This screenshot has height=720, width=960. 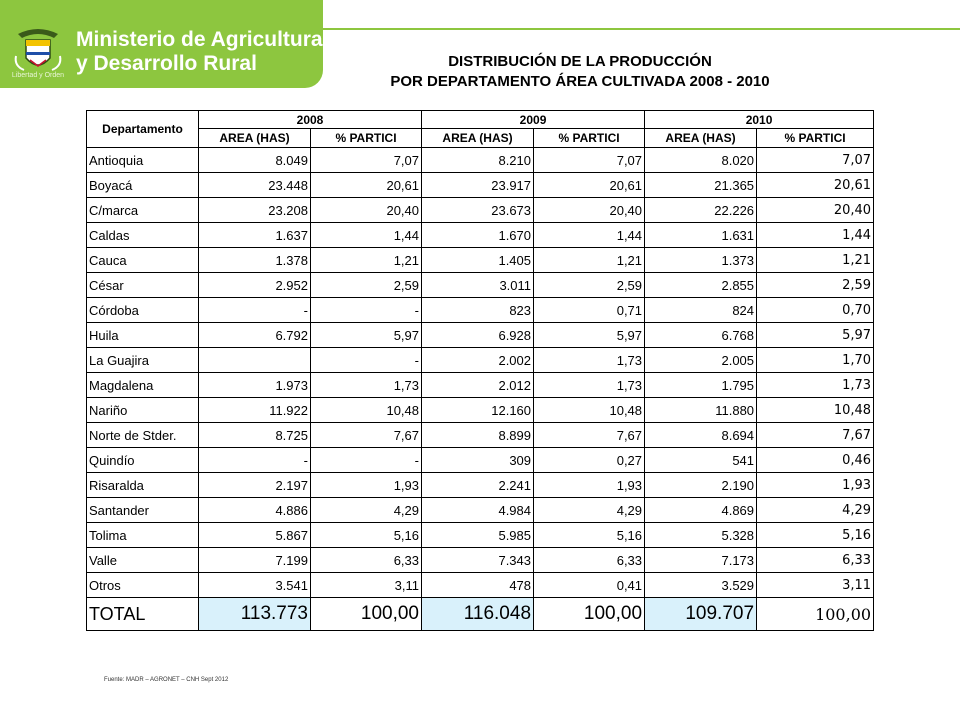 What do you see at coordinates (366, 185) in the screenshot?
I see `pct-2008-cell: 20,61` at bounding box center [366, 185].